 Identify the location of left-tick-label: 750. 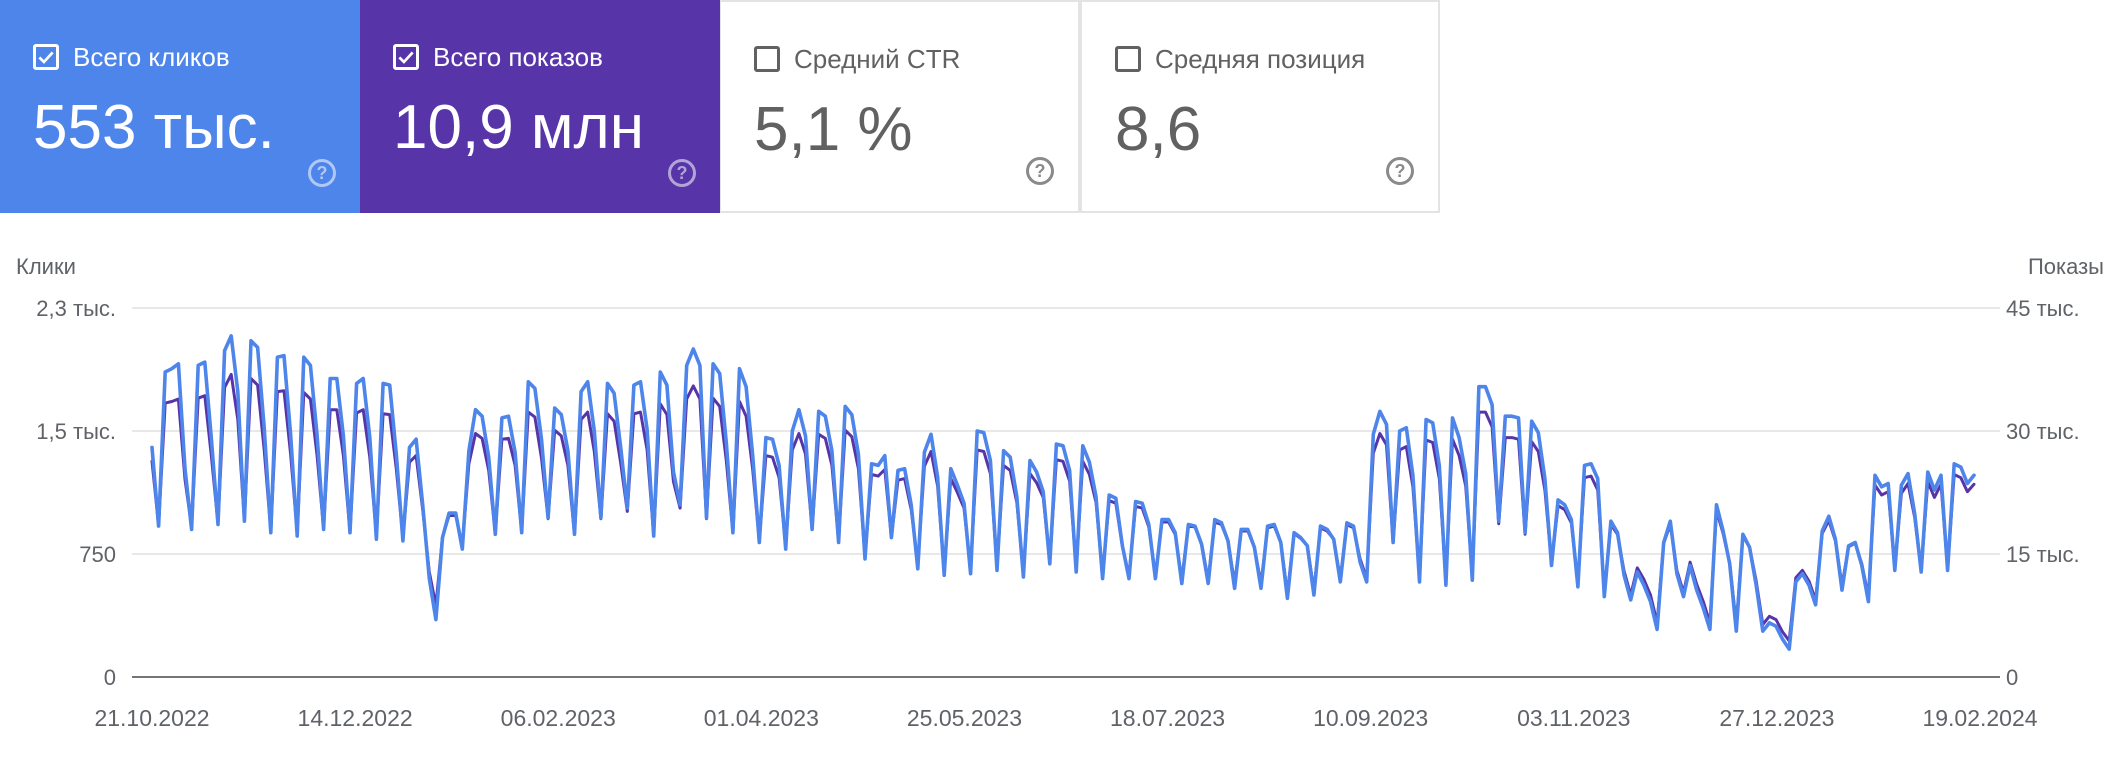
(97, 554).